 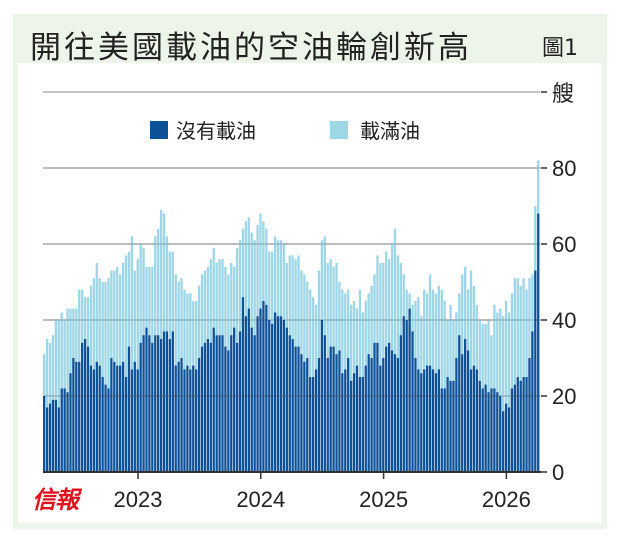 I want to click on legend-label-laden: 載滿油, so click(x=390, y=131).